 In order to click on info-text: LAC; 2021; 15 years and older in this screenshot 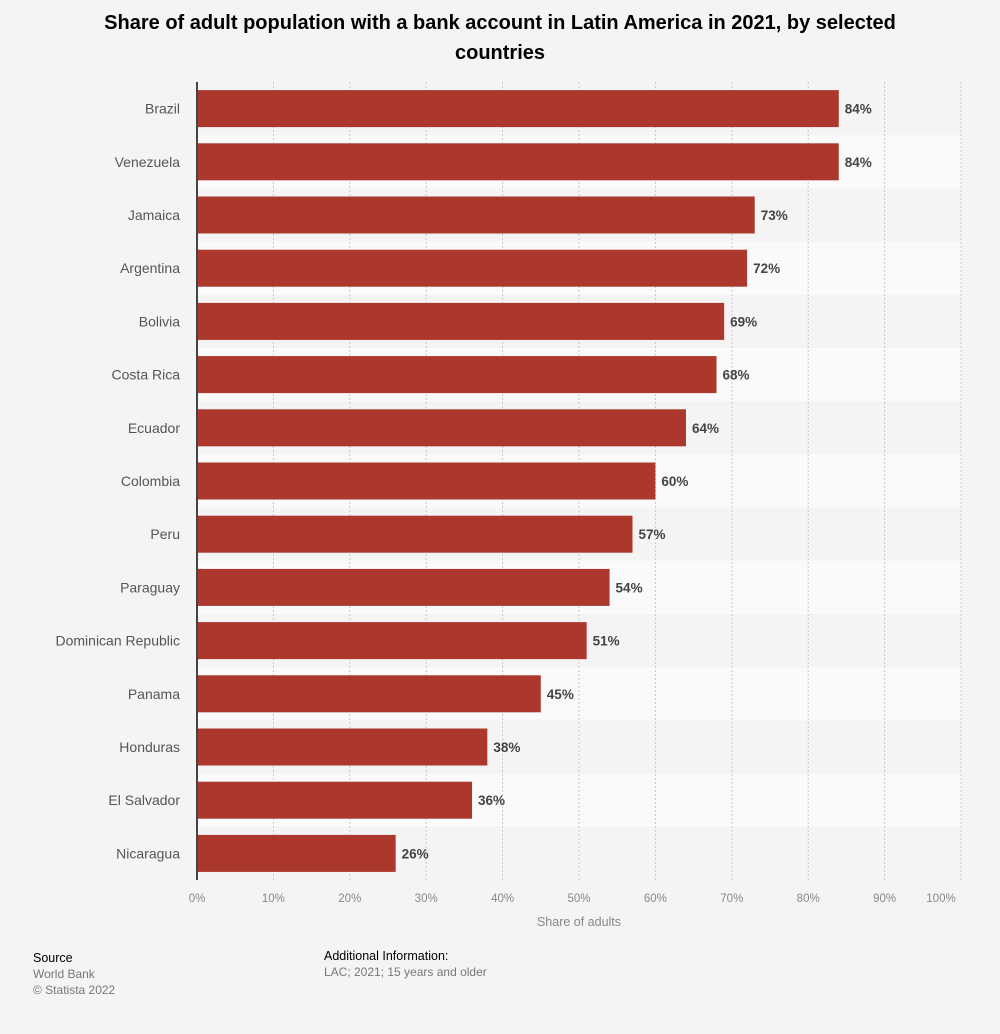, I will do `click(405, 972)`.